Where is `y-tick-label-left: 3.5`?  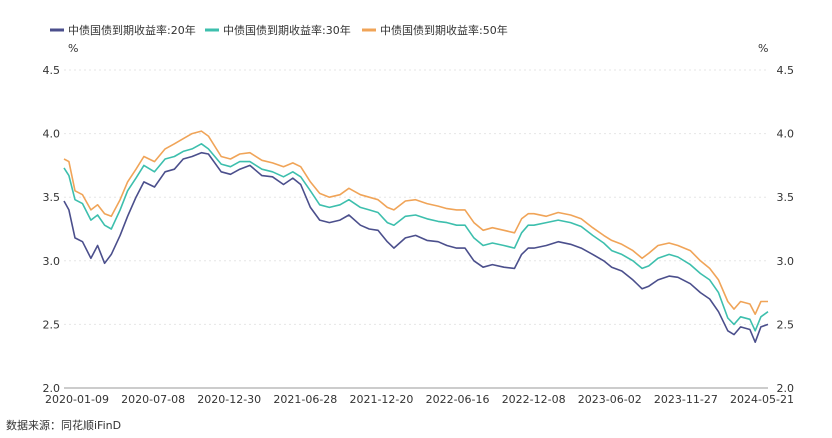
y-tick-label-left: 3.5 is located at coordinates (52, 197).